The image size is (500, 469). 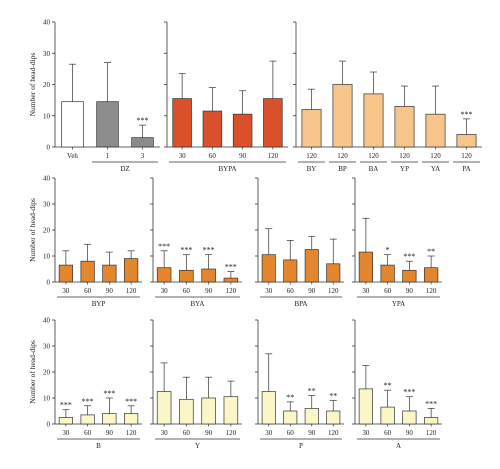 I want to click on panel-0-y-tick-label: 40, so click(x=47, y=23).